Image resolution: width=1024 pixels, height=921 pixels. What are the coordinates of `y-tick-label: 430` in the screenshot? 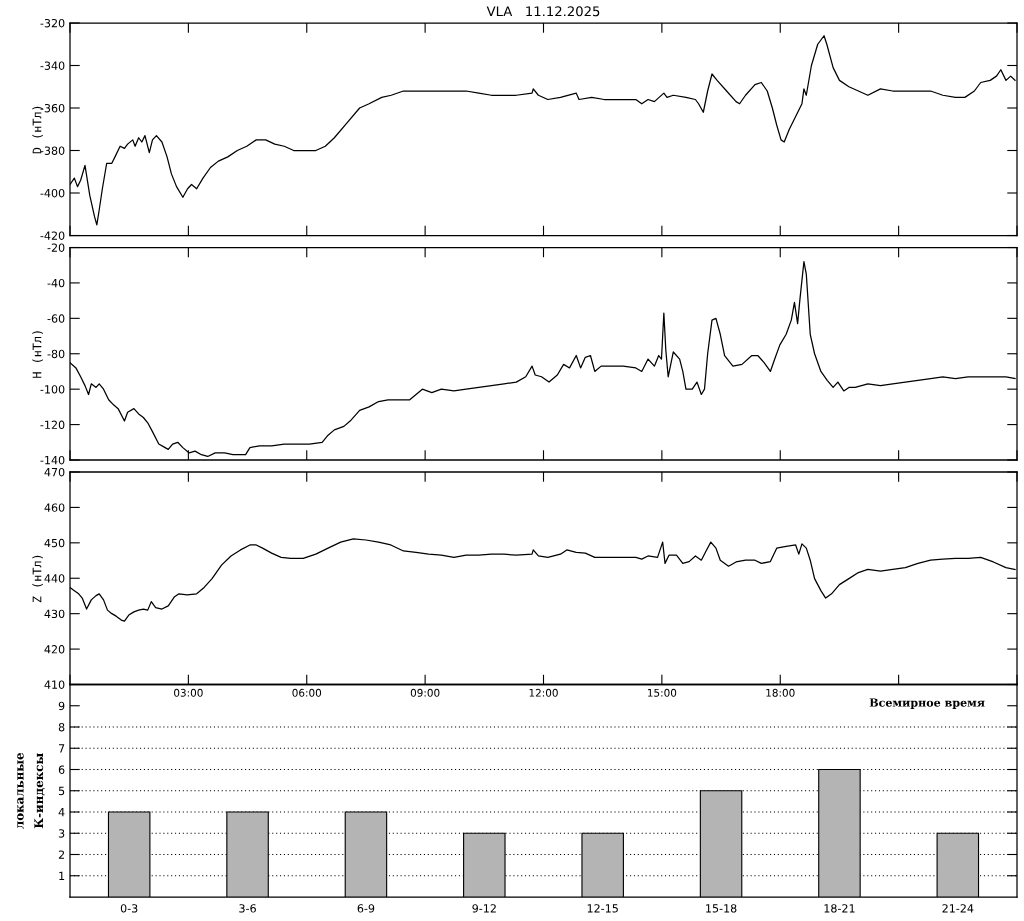 It's located at (54, 614).